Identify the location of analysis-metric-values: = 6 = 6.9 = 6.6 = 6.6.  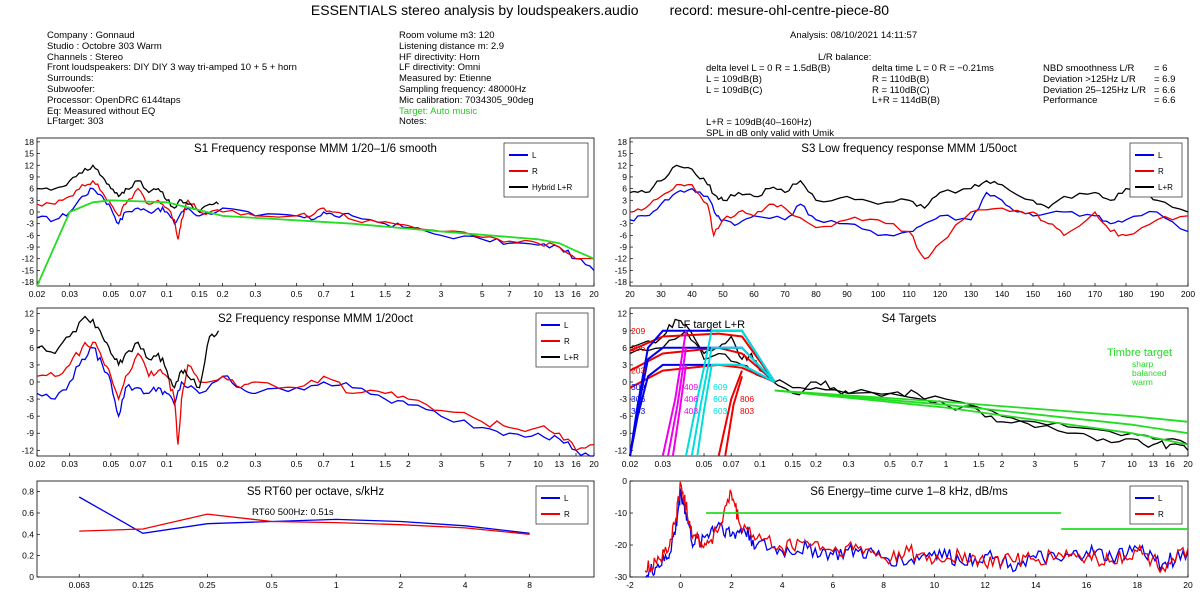
(1165, 85).